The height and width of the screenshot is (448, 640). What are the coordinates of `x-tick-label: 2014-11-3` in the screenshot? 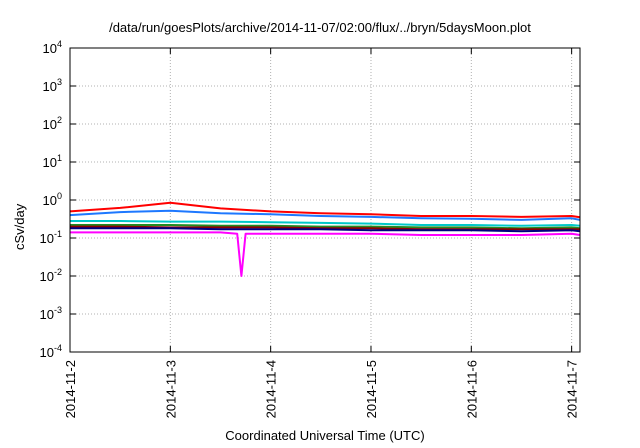 It's located at (170, 389).